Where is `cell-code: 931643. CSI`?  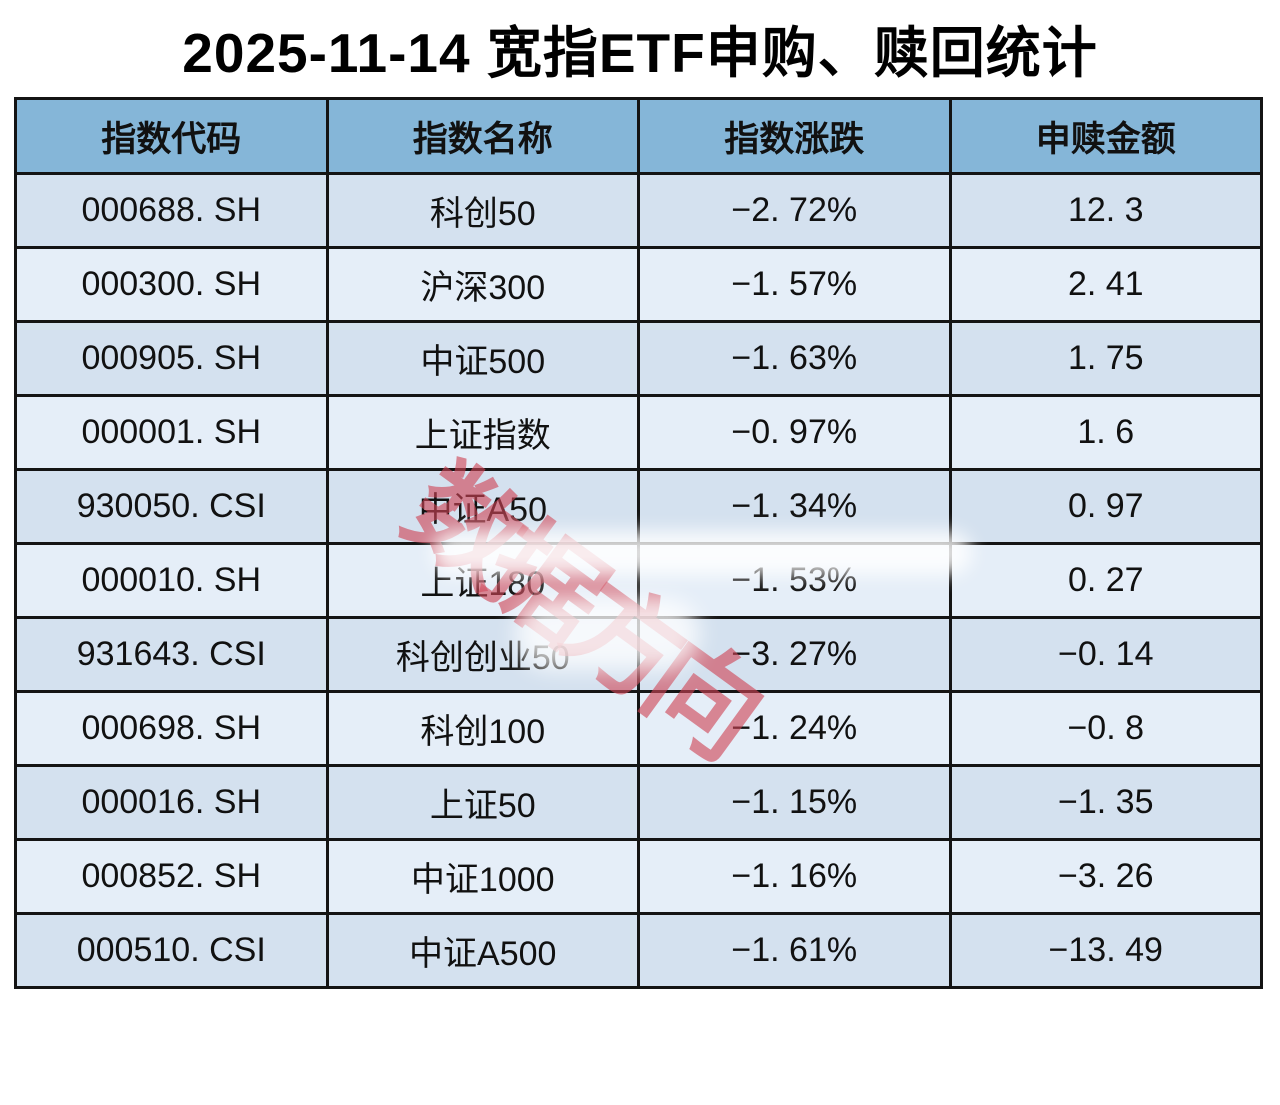
cell-code: 931643. CSI is located at coordinates (171, 654).